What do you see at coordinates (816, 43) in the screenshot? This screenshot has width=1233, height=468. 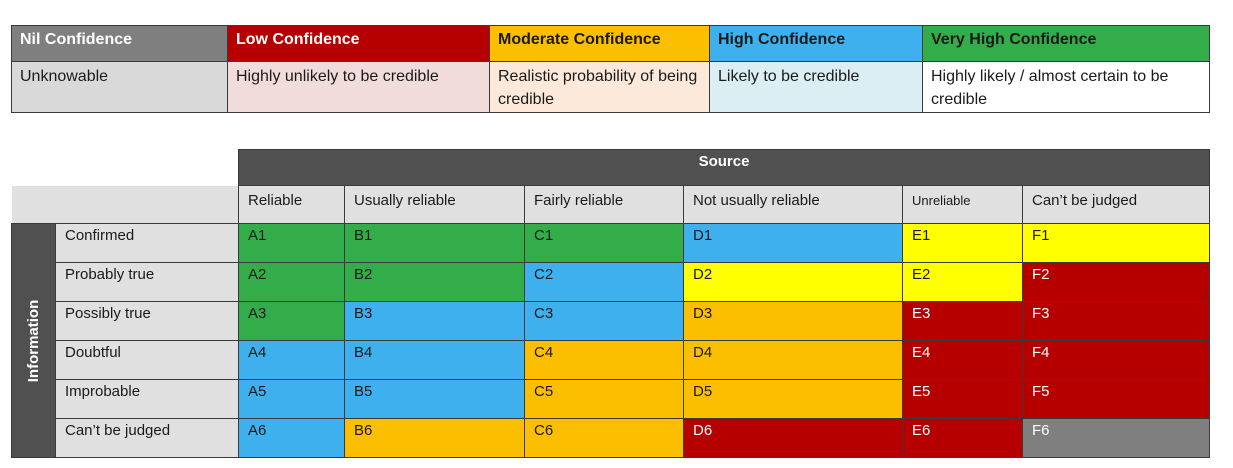 I see `legend-high-label: High Confidence` at bounding box center [816, 43].